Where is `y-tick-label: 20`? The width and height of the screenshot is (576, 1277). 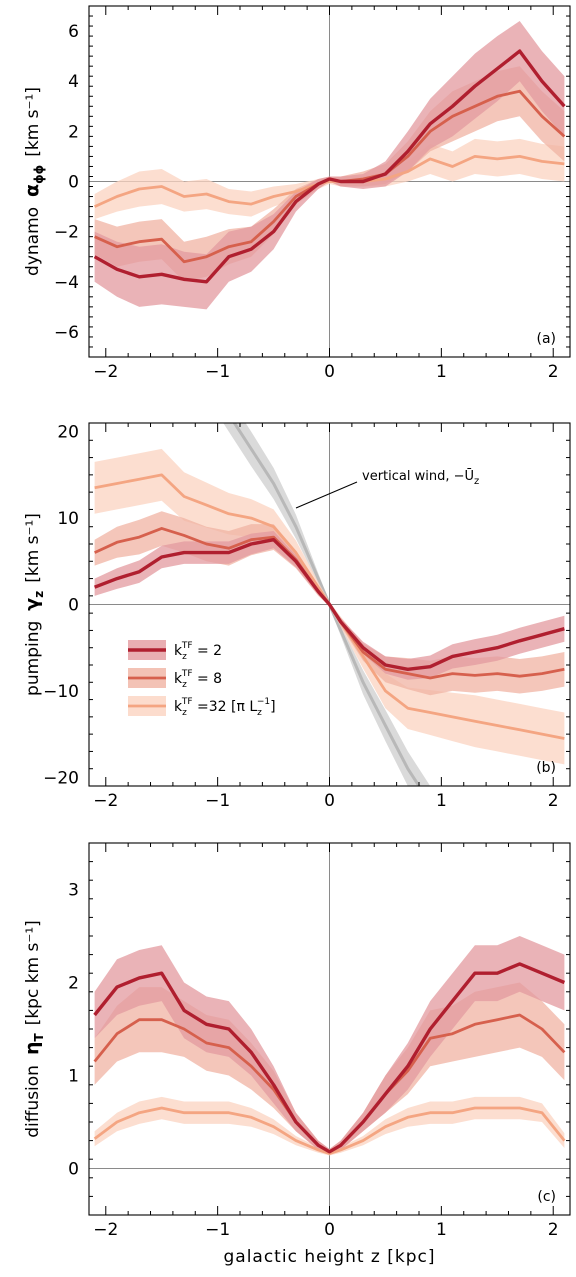 y-tick-label: 20 is located at coordinates (68, 433).